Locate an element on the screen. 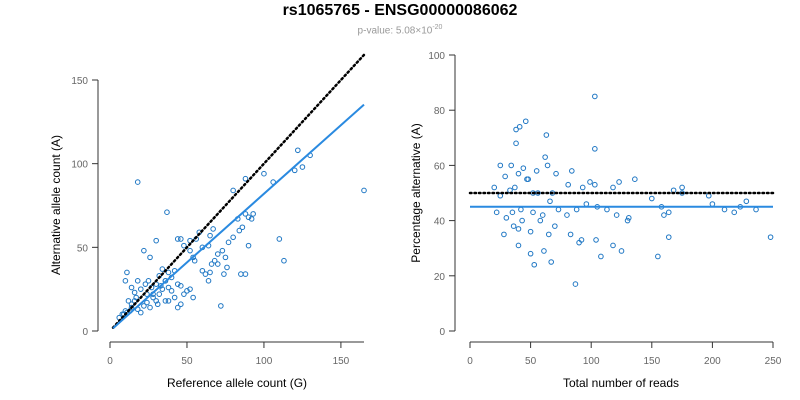 The image size is (800, 400). panel1-x-axis-label: Reference allele count (G) is located at coordinates (237, 383).